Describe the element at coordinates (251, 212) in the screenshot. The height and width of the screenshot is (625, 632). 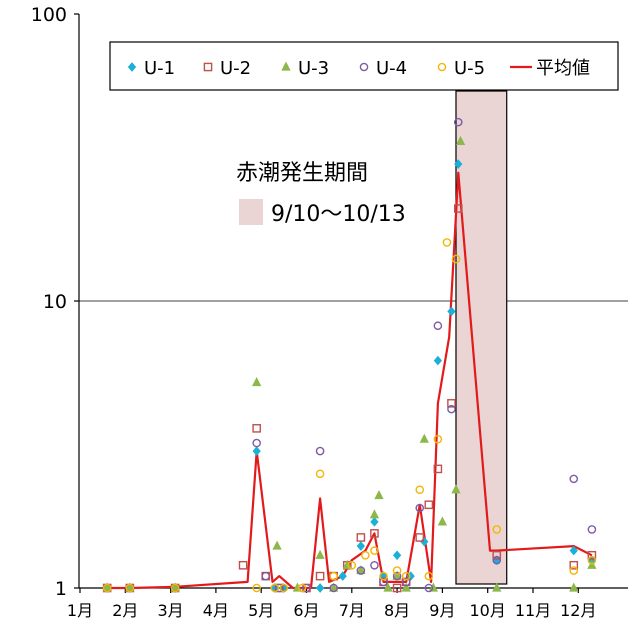
I see `annotation-swatch` at that location.